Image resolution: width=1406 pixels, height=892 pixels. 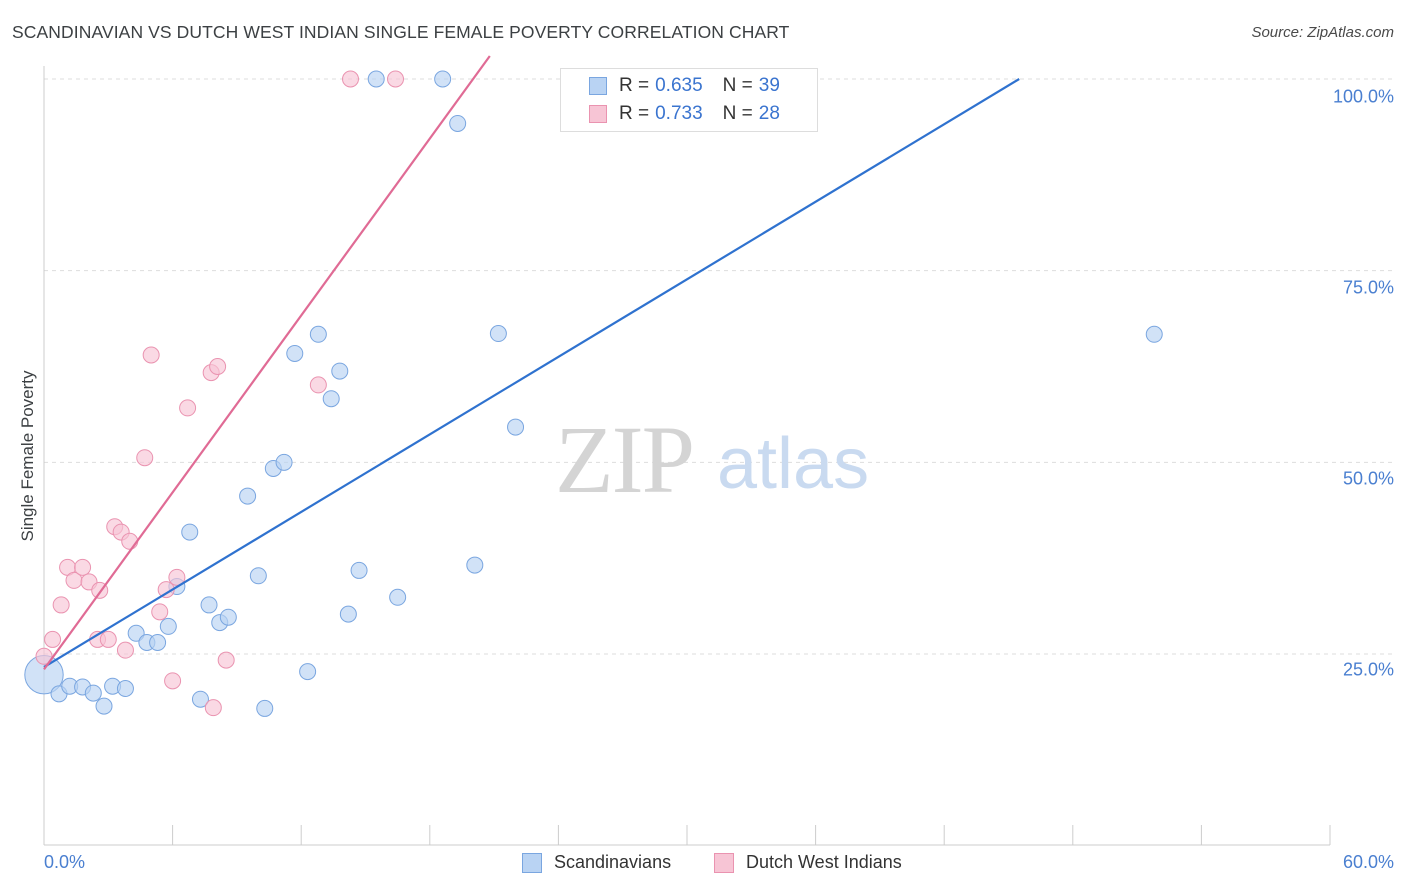 What do you see at coordinates (724, 862) in the screenshot?
I see `bottom-legend-swatch-pink` at bounding box center [724, 862].